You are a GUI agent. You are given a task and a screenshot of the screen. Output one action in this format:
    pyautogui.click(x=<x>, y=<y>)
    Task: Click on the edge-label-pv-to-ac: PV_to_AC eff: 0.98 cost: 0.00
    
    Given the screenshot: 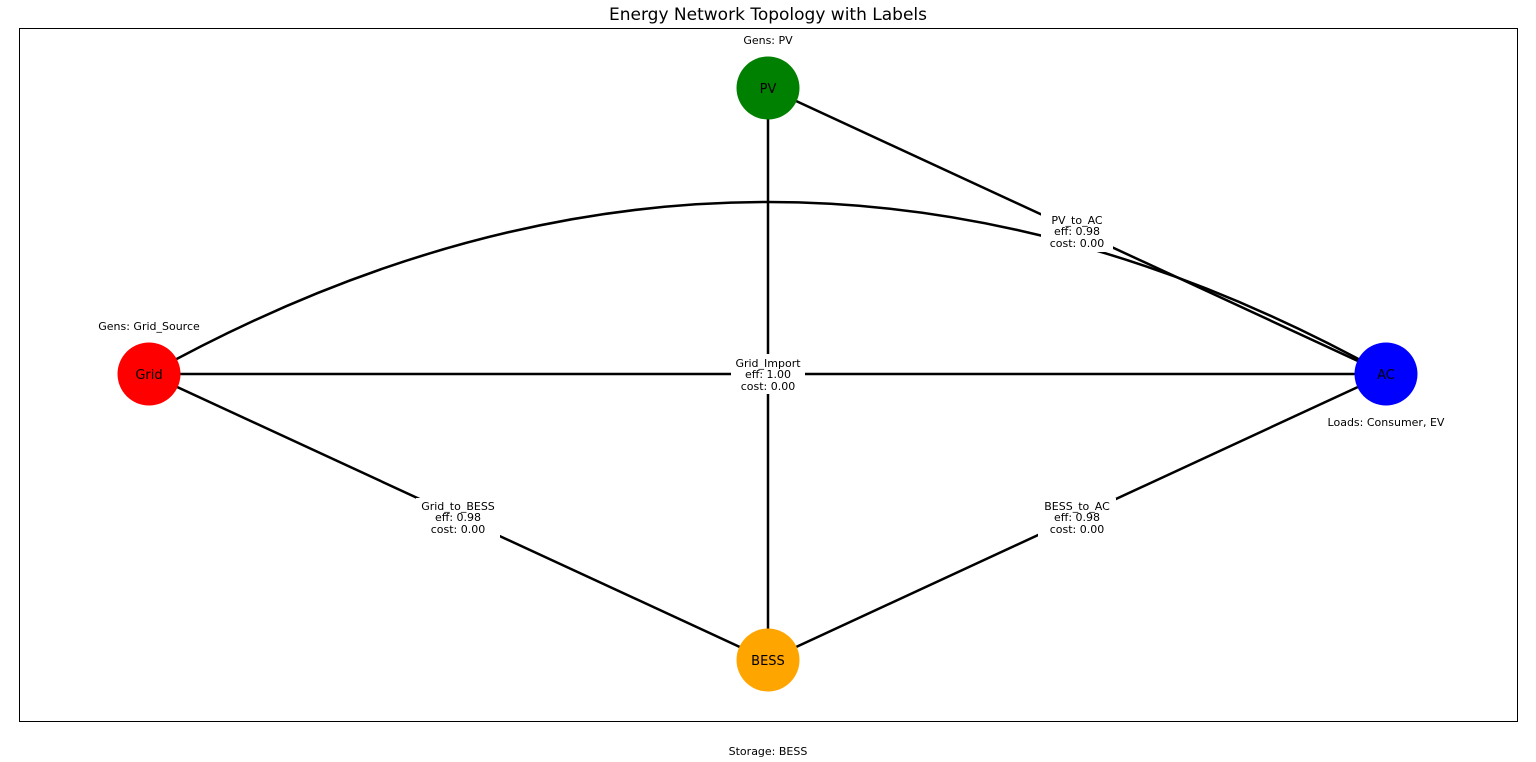 What is the action you would take?
    pyautogui.click(x=1077, y=232)
    